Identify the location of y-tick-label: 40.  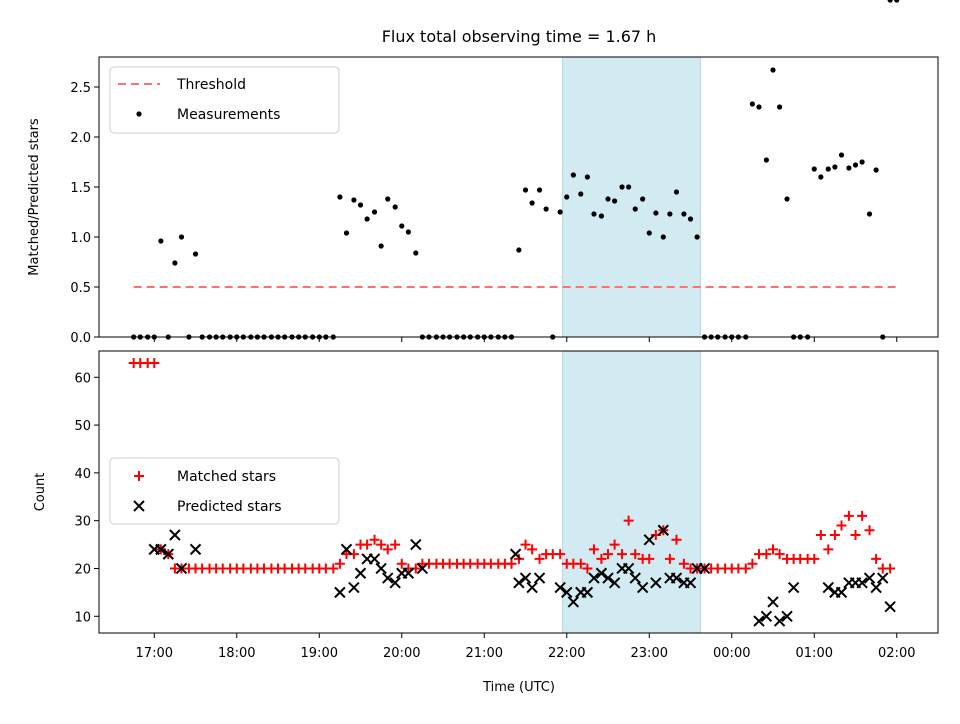
(82, 474).